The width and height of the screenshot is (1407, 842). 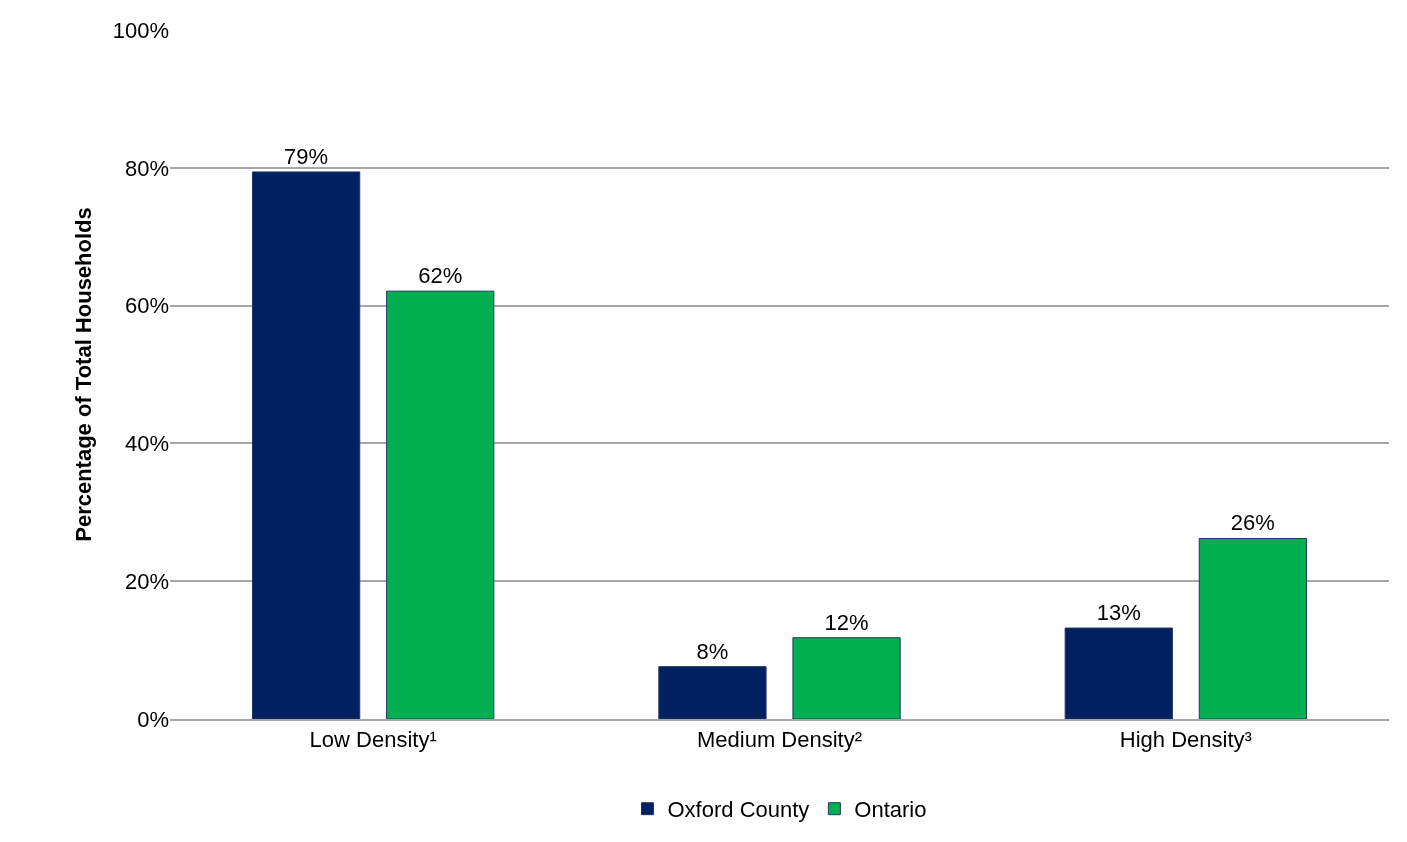 What do you see at coordinates (779, 740) in the screenshot?
I see `x-tick-label: Medium Density²` at bounding box center [779, 740].